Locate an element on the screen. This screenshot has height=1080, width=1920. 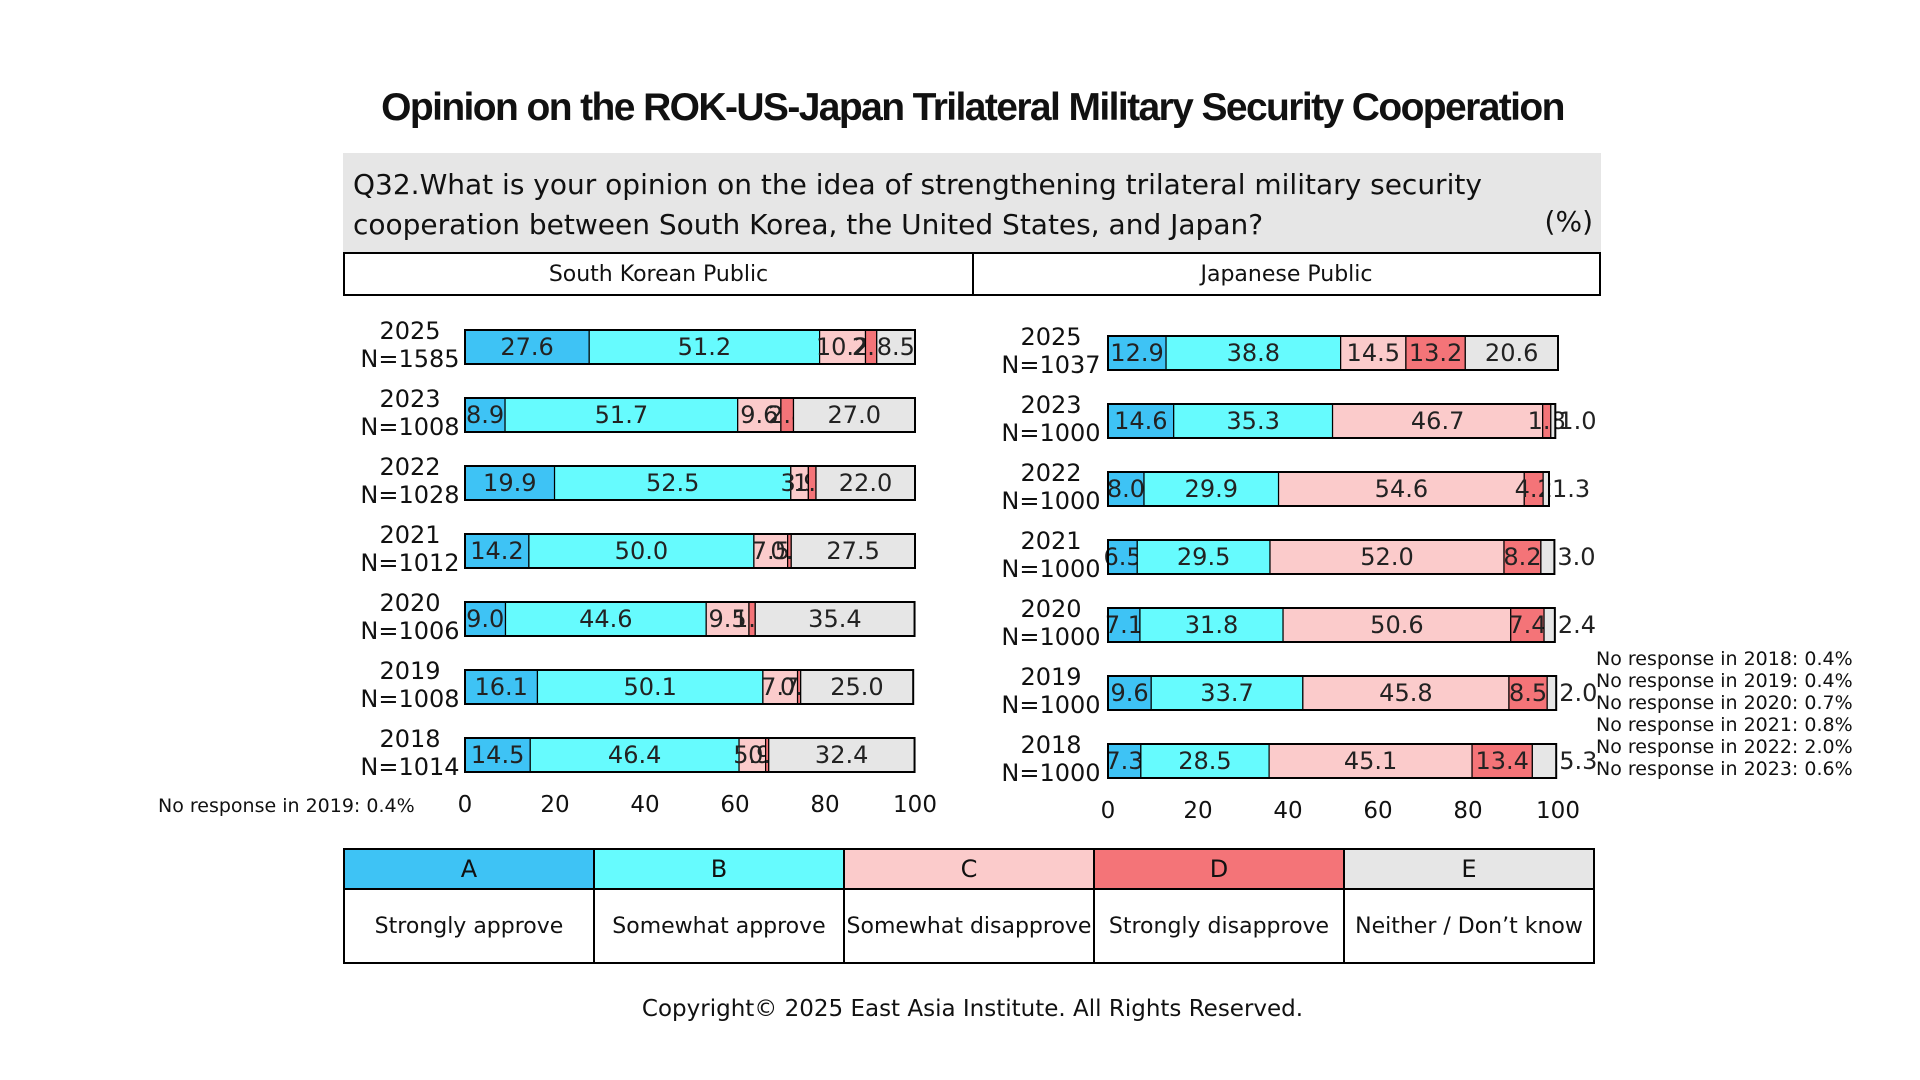
data-label: 44.6 is located at coordinates (605, 619).